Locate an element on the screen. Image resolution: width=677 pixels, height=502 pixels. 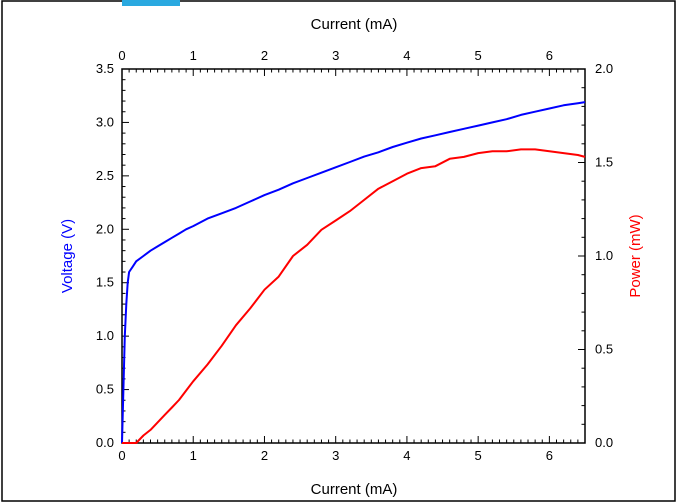
x-top-tick-label: 1 is located at coordinates (193, 55).